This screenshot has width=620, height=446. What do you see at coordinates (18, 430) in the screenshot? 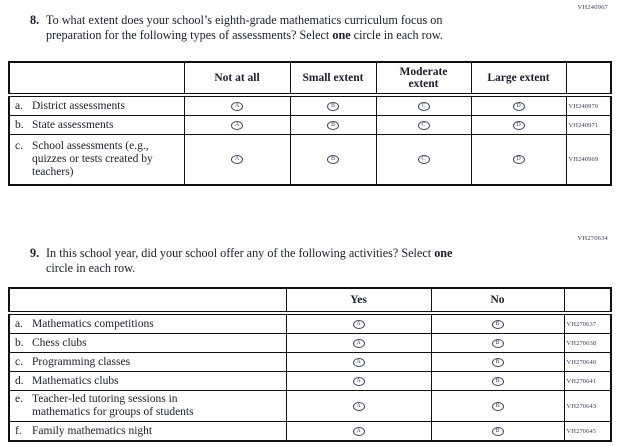
I see `row-letter: f.` at bounding box center [18, 430].